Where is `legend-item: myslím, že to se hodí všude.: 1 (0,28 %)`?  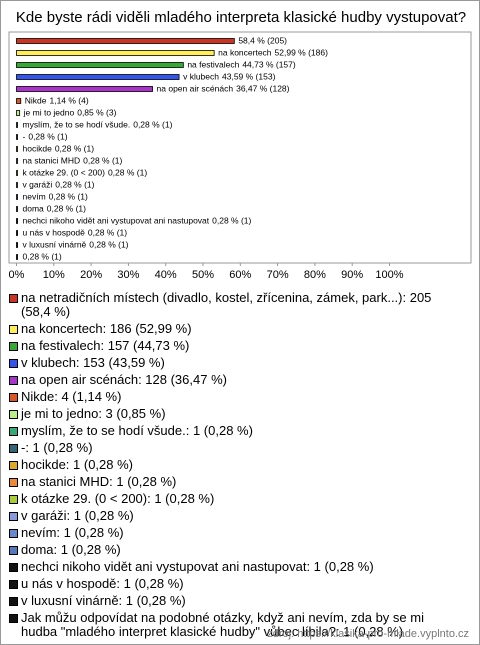 legend-item: myslím, že to se hodí všude.: 1 (0,28 %) is located at coordinates (231, 431).